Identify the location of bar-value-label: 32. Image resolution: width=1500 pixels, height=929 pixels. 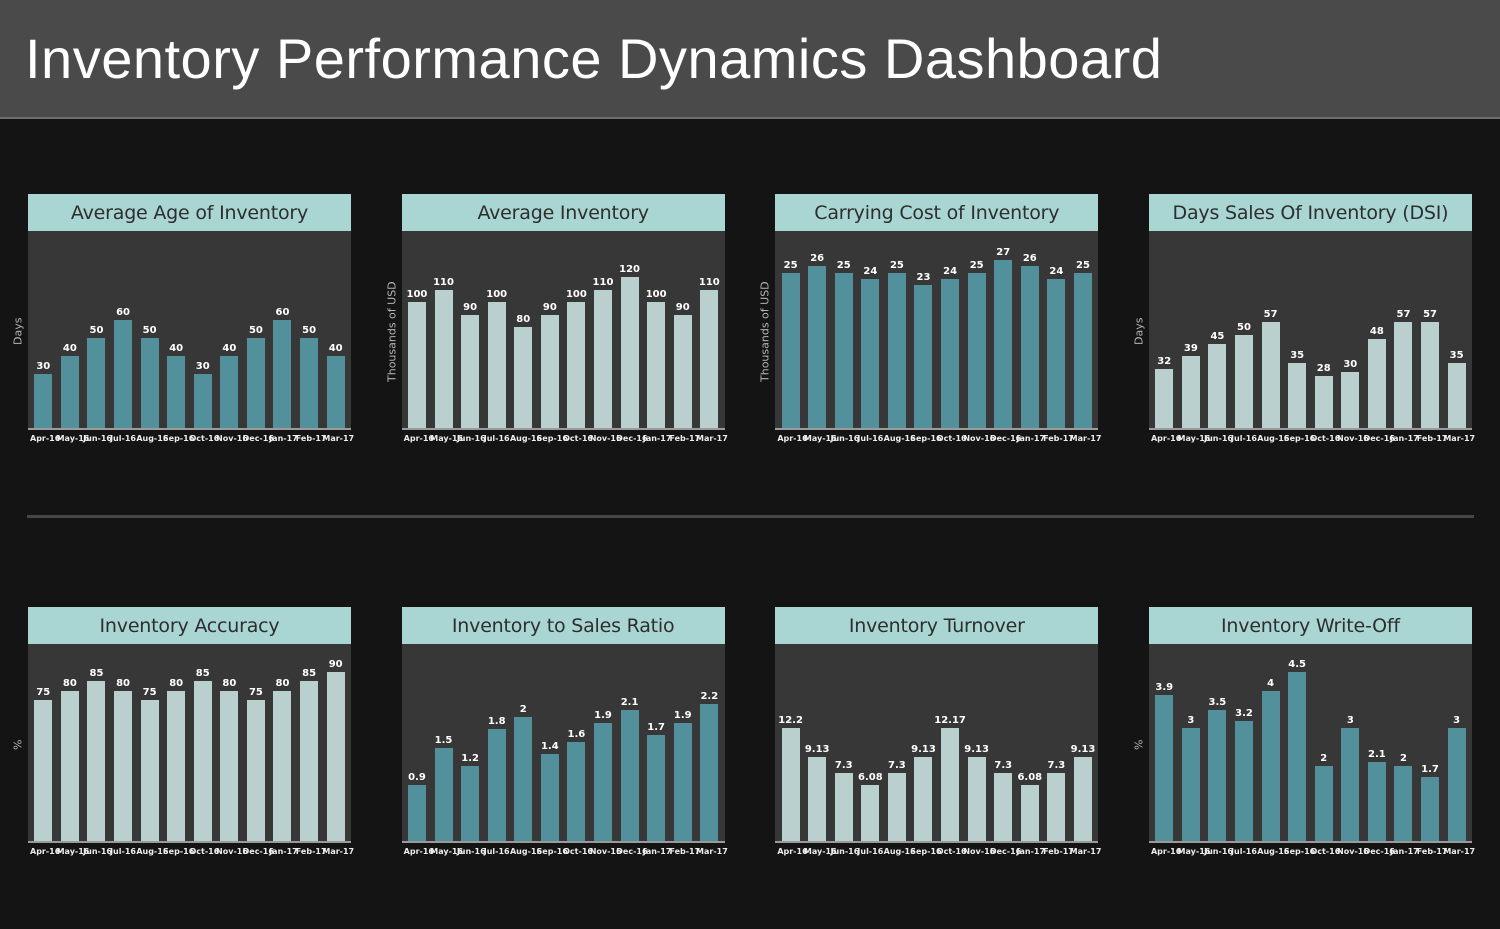
(1164, 361).